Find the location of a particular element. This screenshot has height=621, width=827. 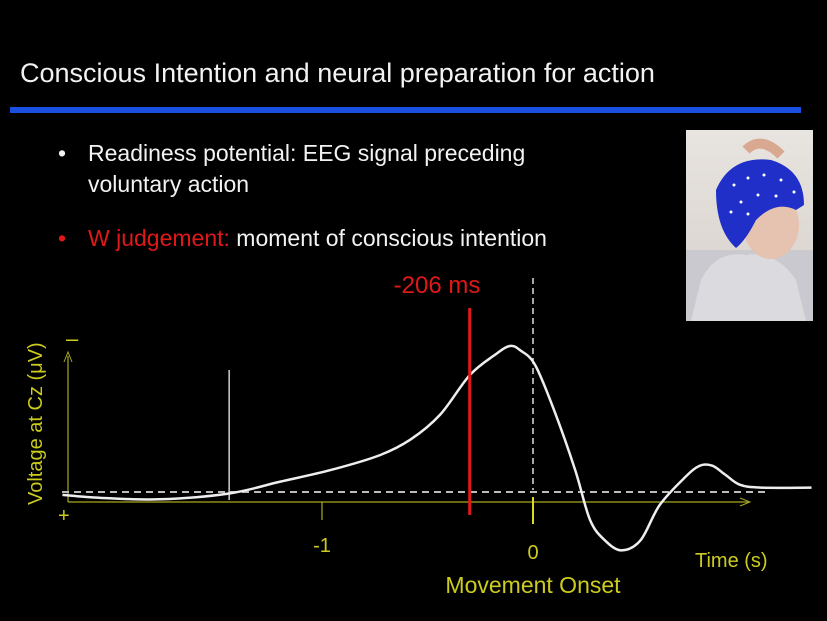

x-axis-label: Time (s) is located at coordinates (731, 561).